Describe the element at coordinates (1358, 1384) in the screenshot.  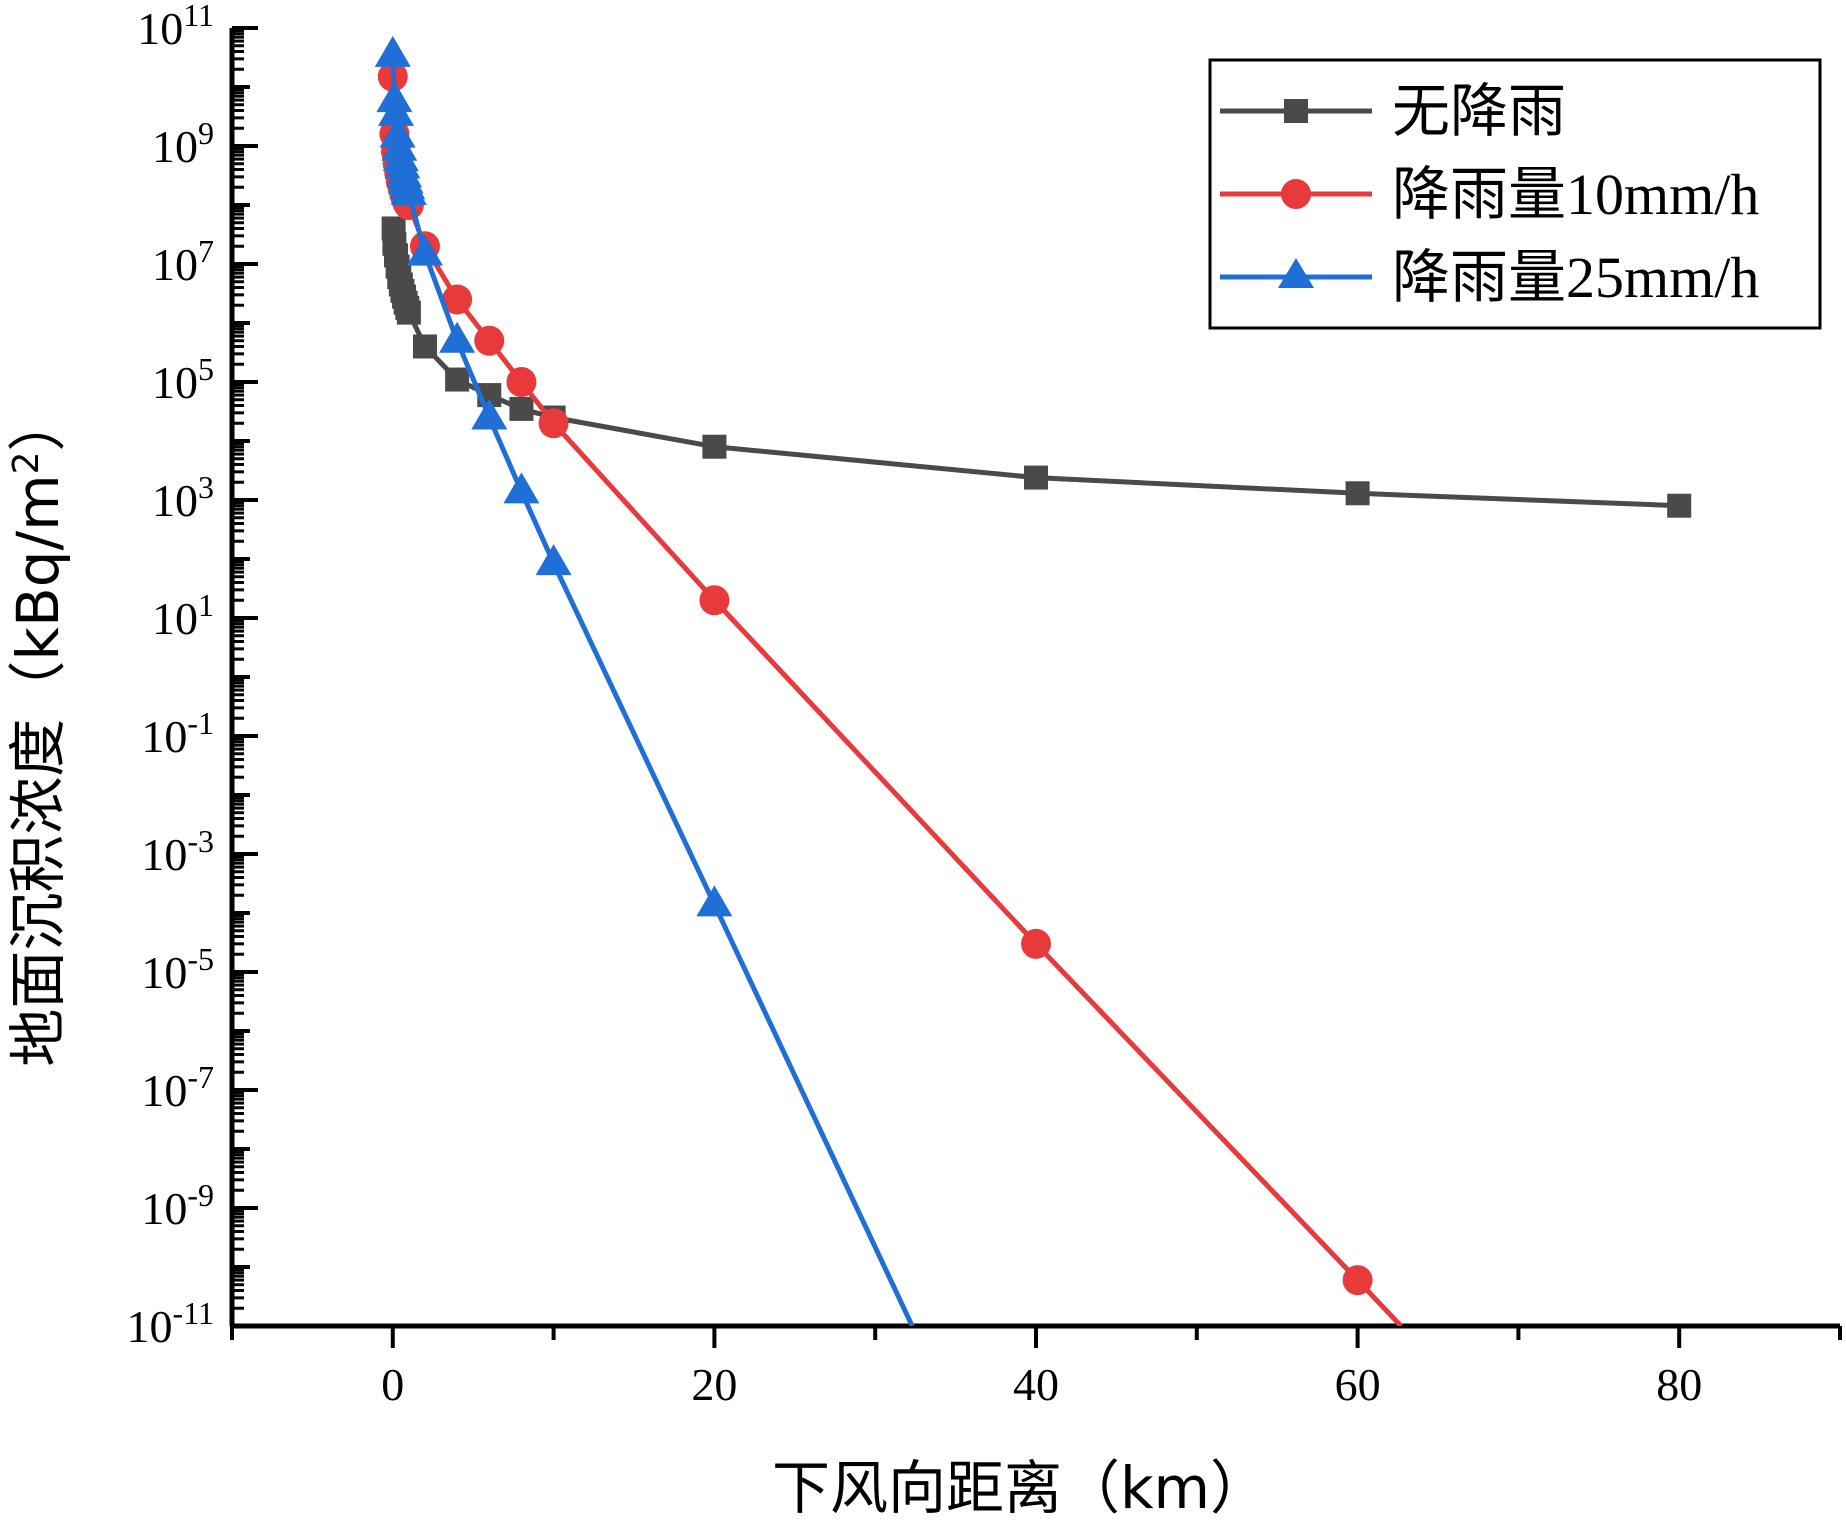
I see `x-tick-label: 60` at that location.